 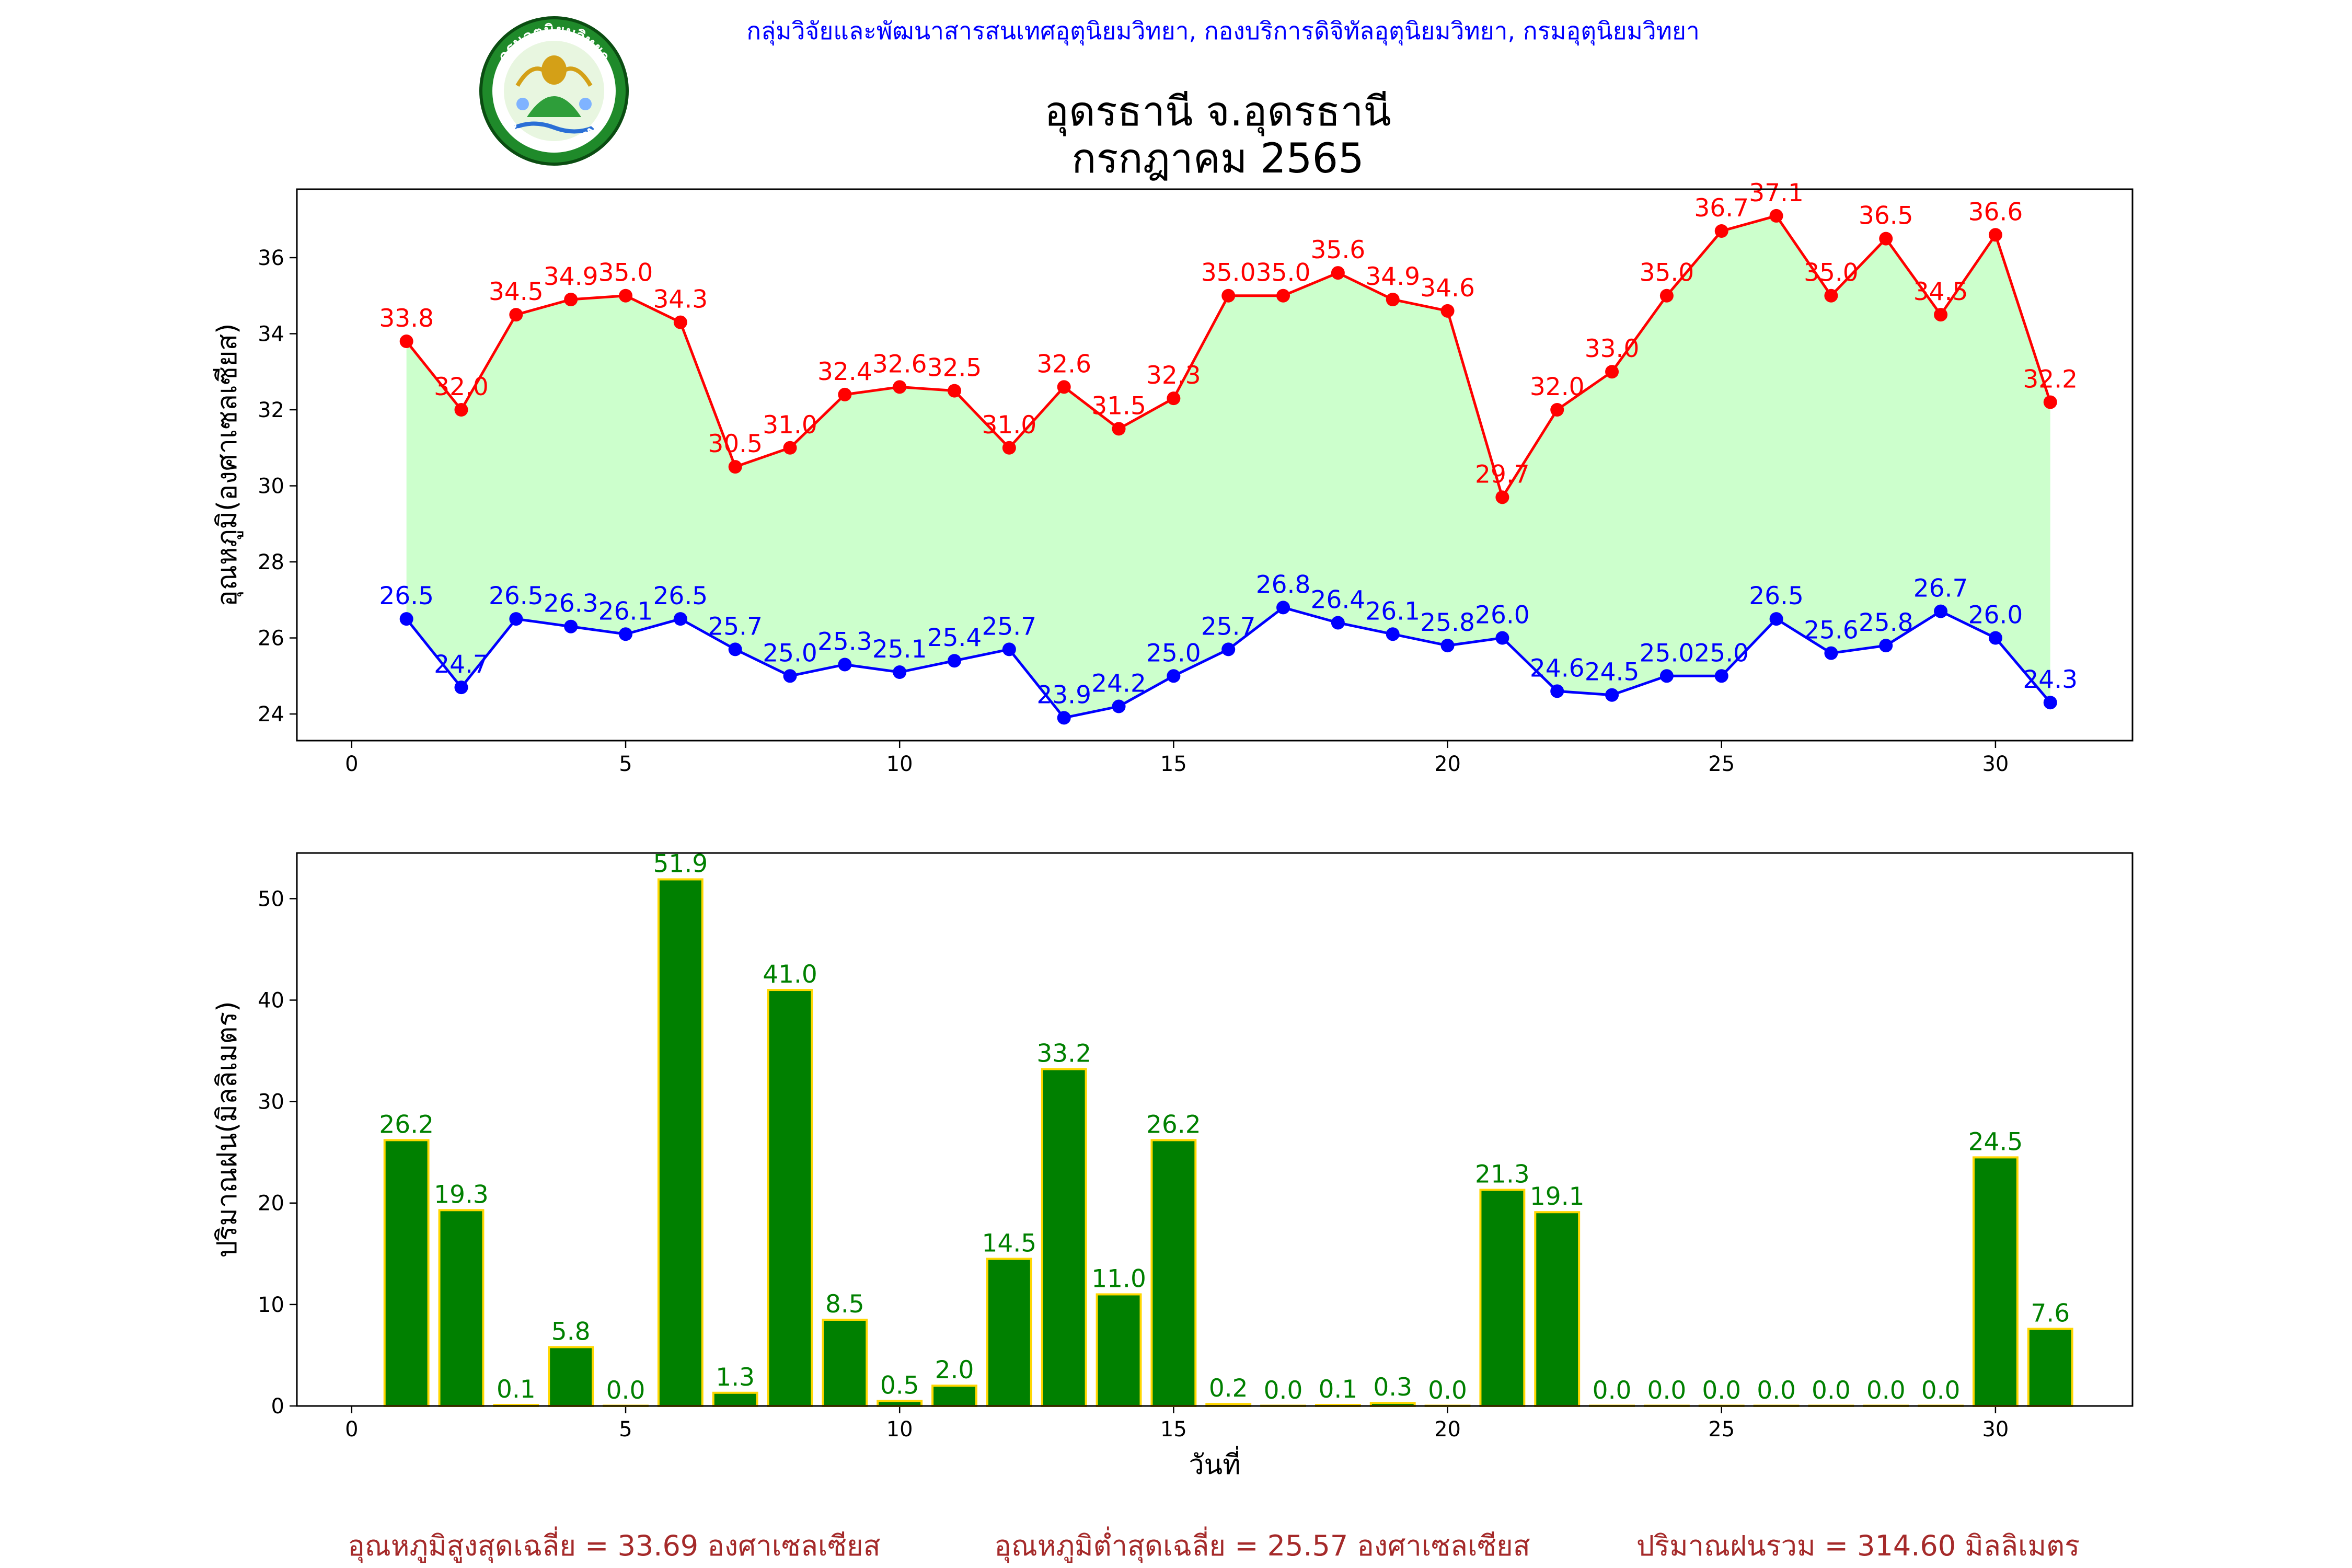 I want to click on rain-bar-label: 24.5, so click(x=1995, y=1141).